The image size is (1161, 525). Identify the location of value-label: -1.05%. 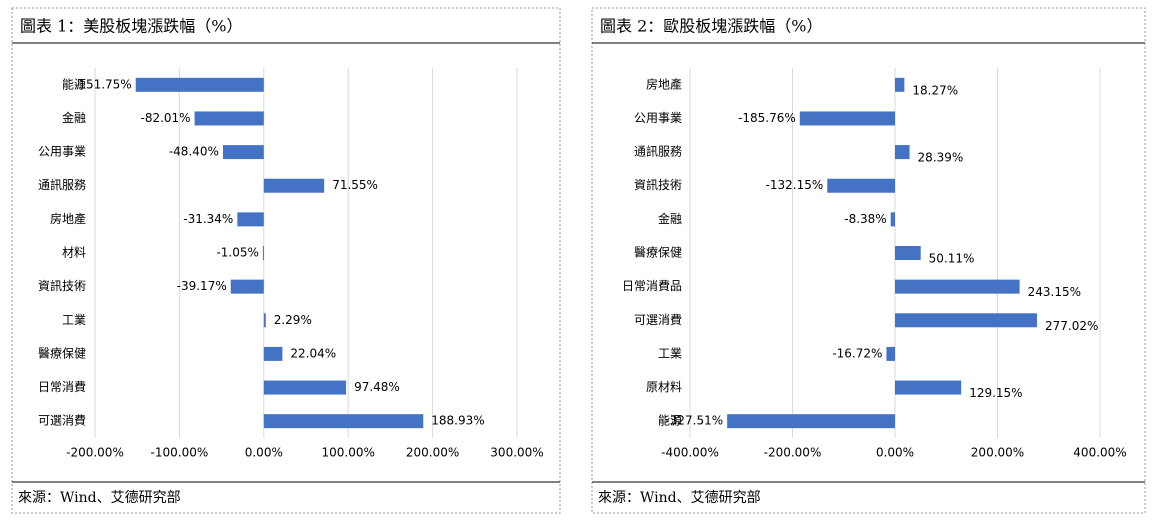
(237, 253).